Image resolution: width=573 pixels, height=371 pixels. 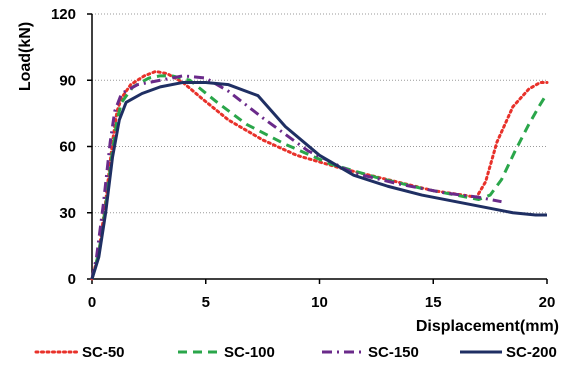 I want to click on x-tick-label-4: 20, so click(x=547, y=302).